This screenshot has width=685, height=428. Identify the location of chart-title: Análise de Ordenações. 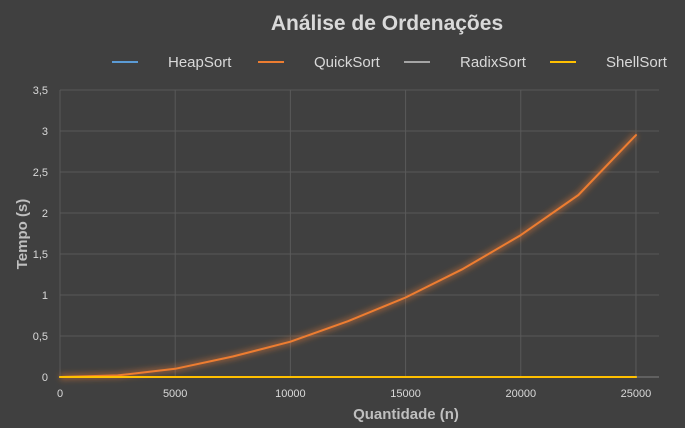
(387, 23).